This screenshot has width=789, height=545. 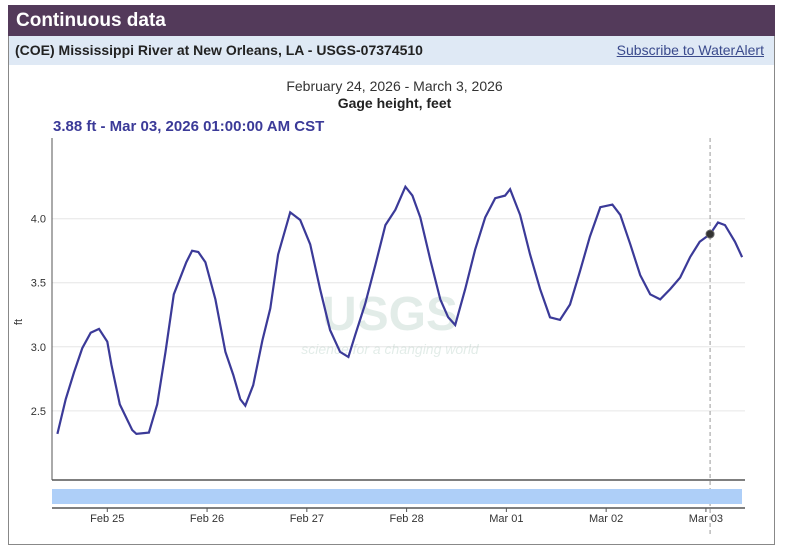 What do you see at coordinates (406, 519) in the screenshot?
I see `x-tick-label: Feb 28` at bounding box center [406, 519].